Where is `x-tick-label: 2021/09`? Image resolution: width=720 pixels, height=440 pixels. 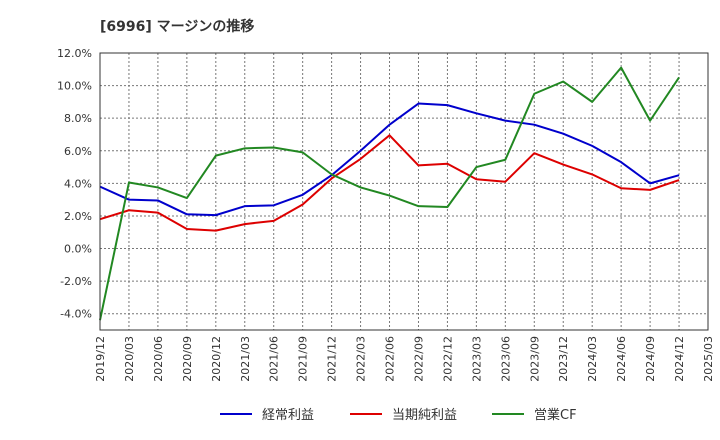 x-tick-label: 2021/09 is located at coordinates (303, 359).